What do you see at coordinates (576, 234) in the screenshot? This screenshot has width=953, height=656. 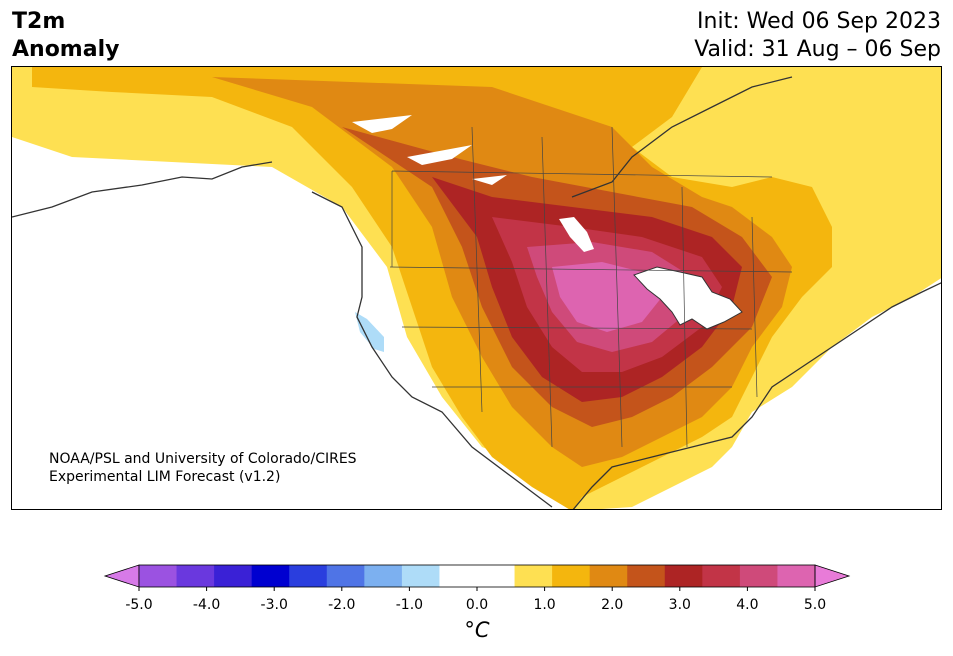 I see `lake-winnipeg` at bounding box center [576, 234].